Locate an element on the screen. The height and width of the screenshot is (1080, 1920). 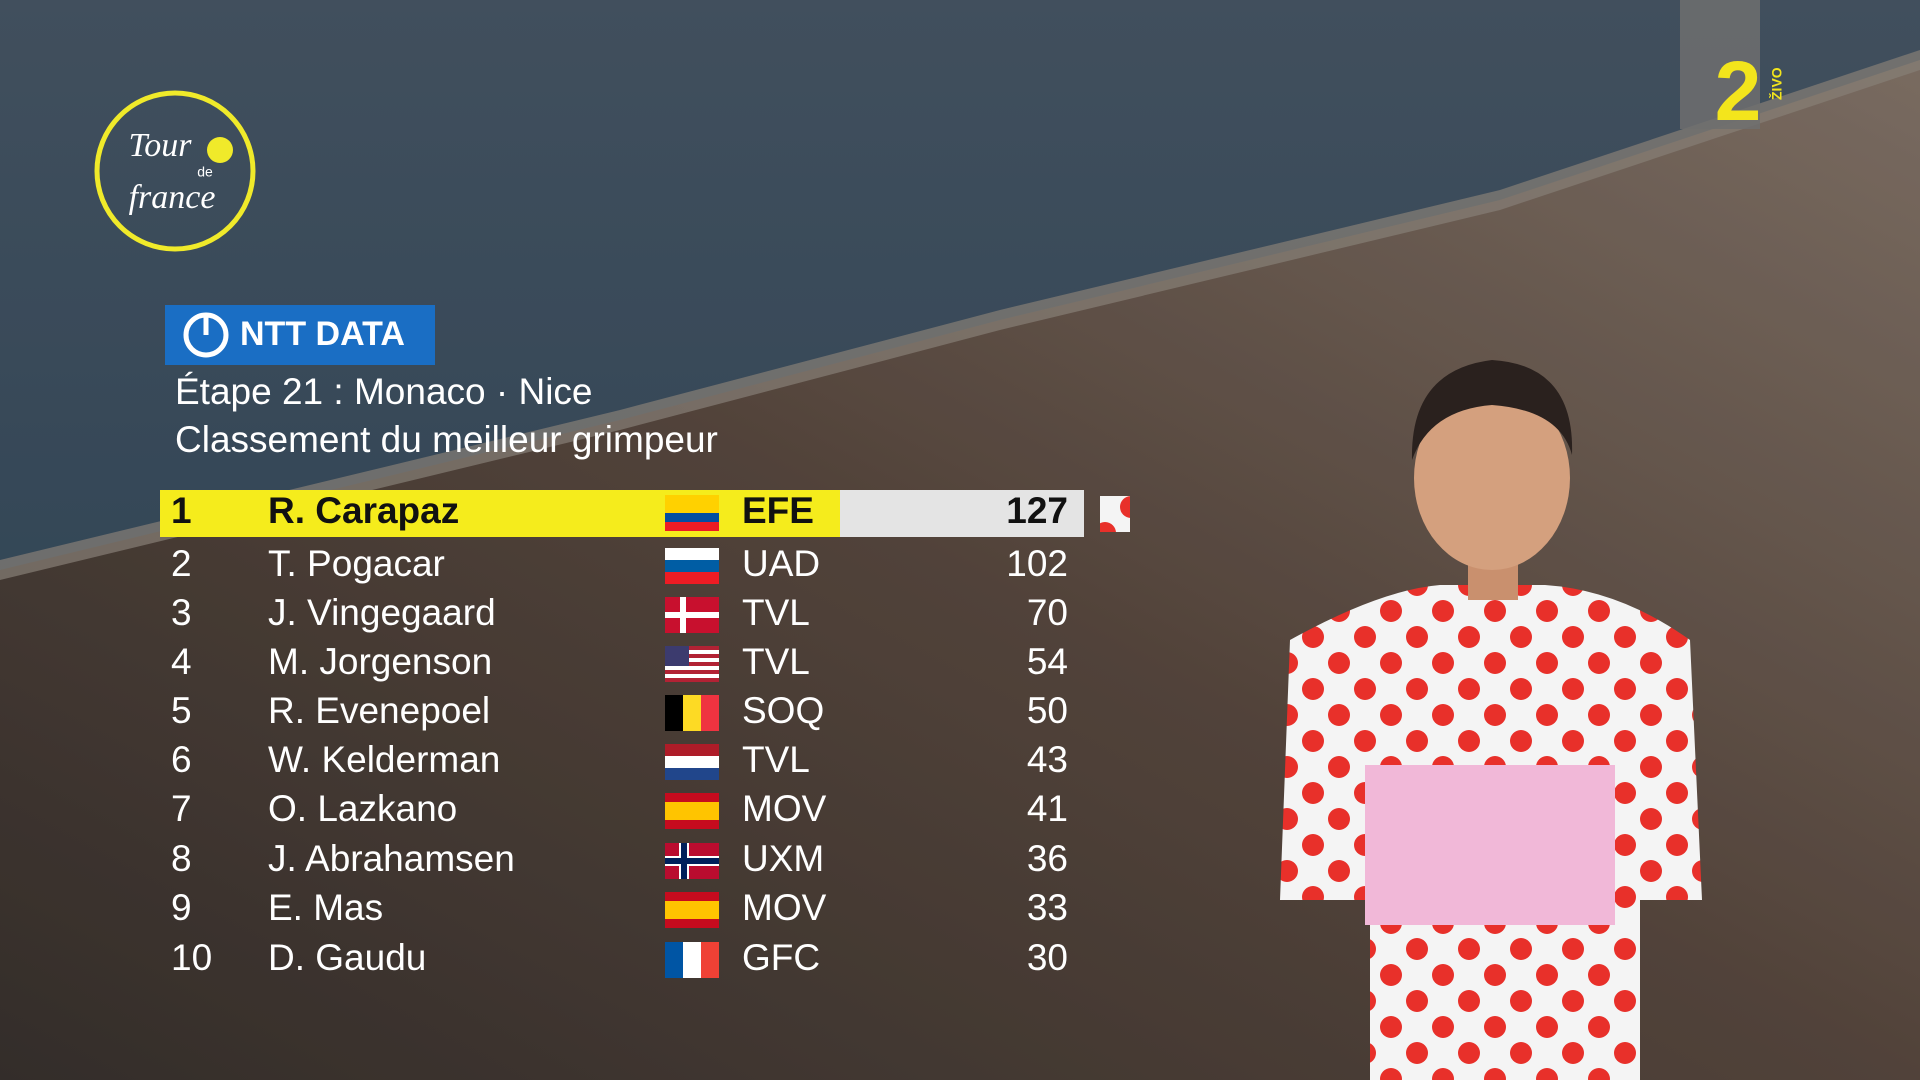
rider-name: D. Gaudu is located at coordinates (347, 957).